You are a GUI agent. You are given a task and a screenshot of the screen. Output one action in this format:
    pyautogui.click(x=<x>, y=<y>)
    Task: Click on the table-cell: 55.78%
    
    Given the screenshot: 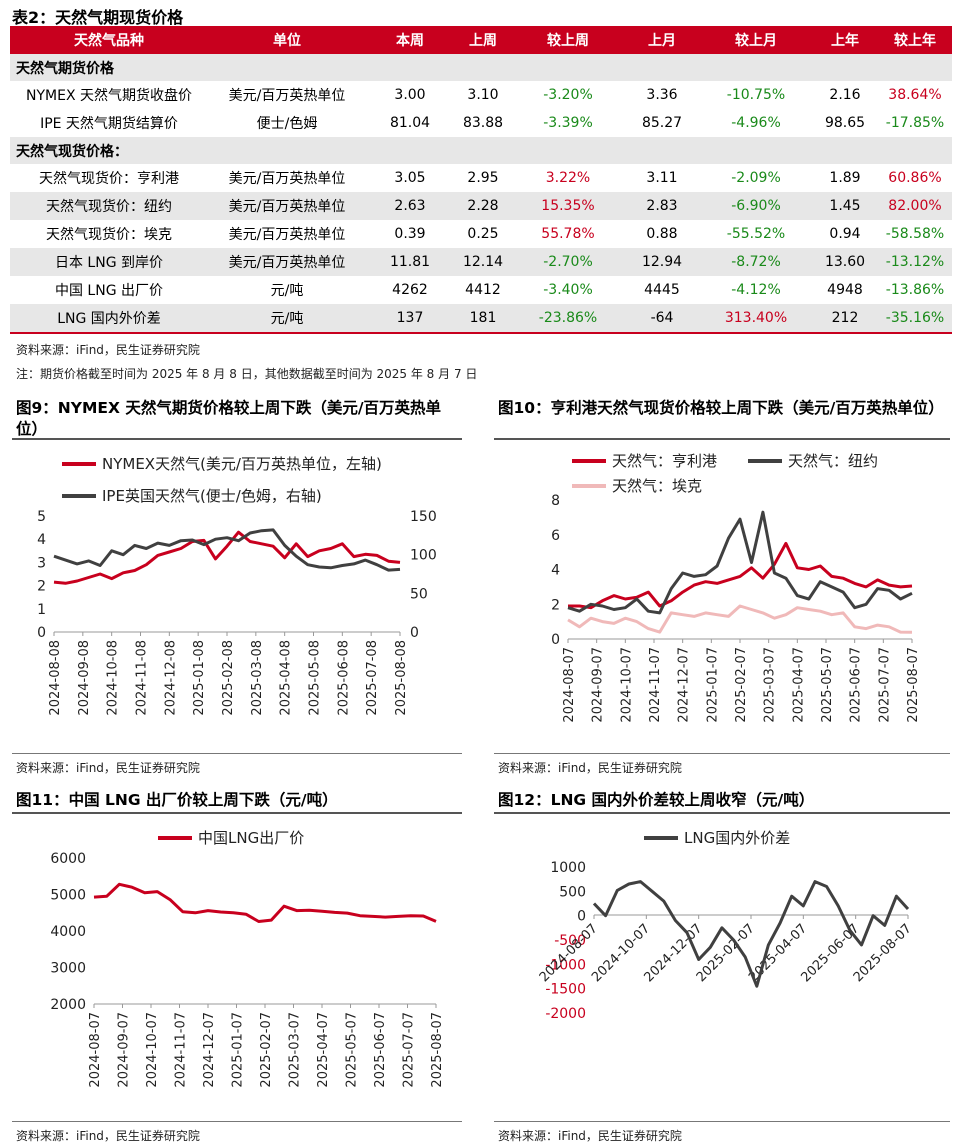 What is the action you would take?
    pyautogui.click(x=568, y=234)
    